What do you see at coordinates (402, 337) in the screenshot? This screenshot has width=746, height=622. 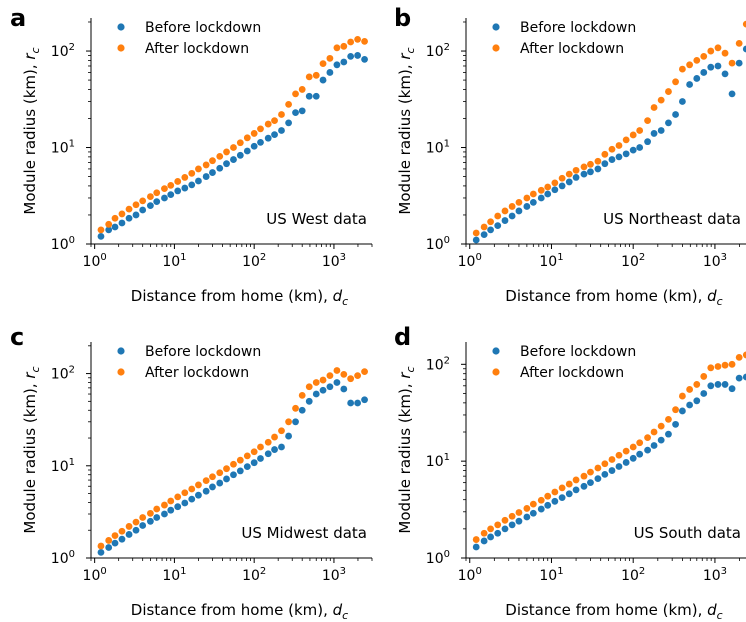 I see `panel-letter: d` at bounding box center [402, 337].